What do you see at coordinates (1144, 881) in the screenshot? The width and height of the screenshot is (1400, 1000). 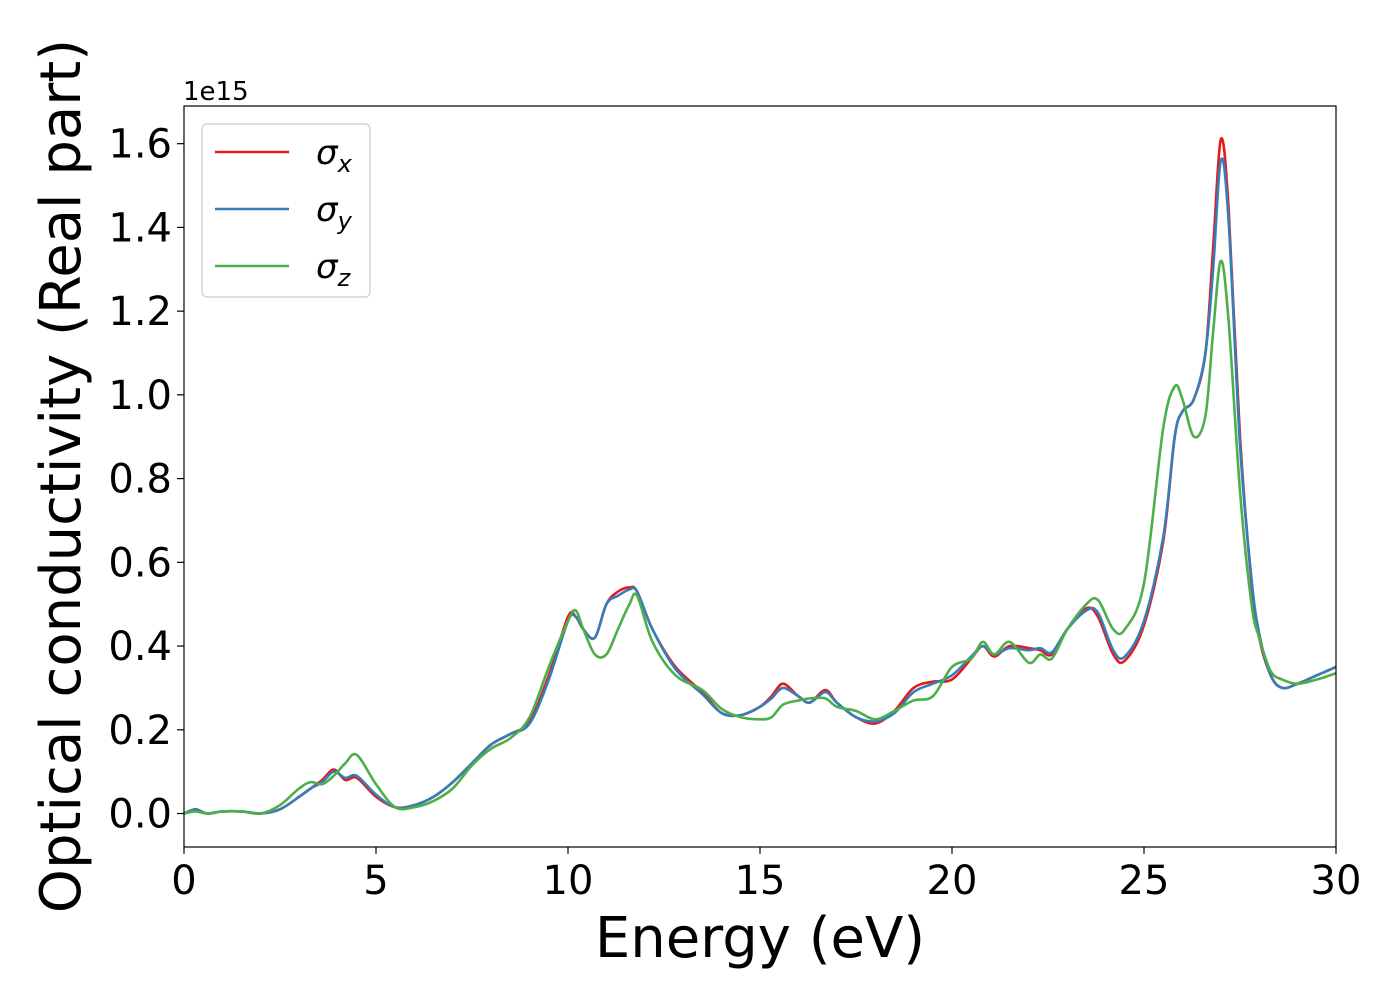 I see `x-tick-label: 25` at bounding box center [1144, 881].